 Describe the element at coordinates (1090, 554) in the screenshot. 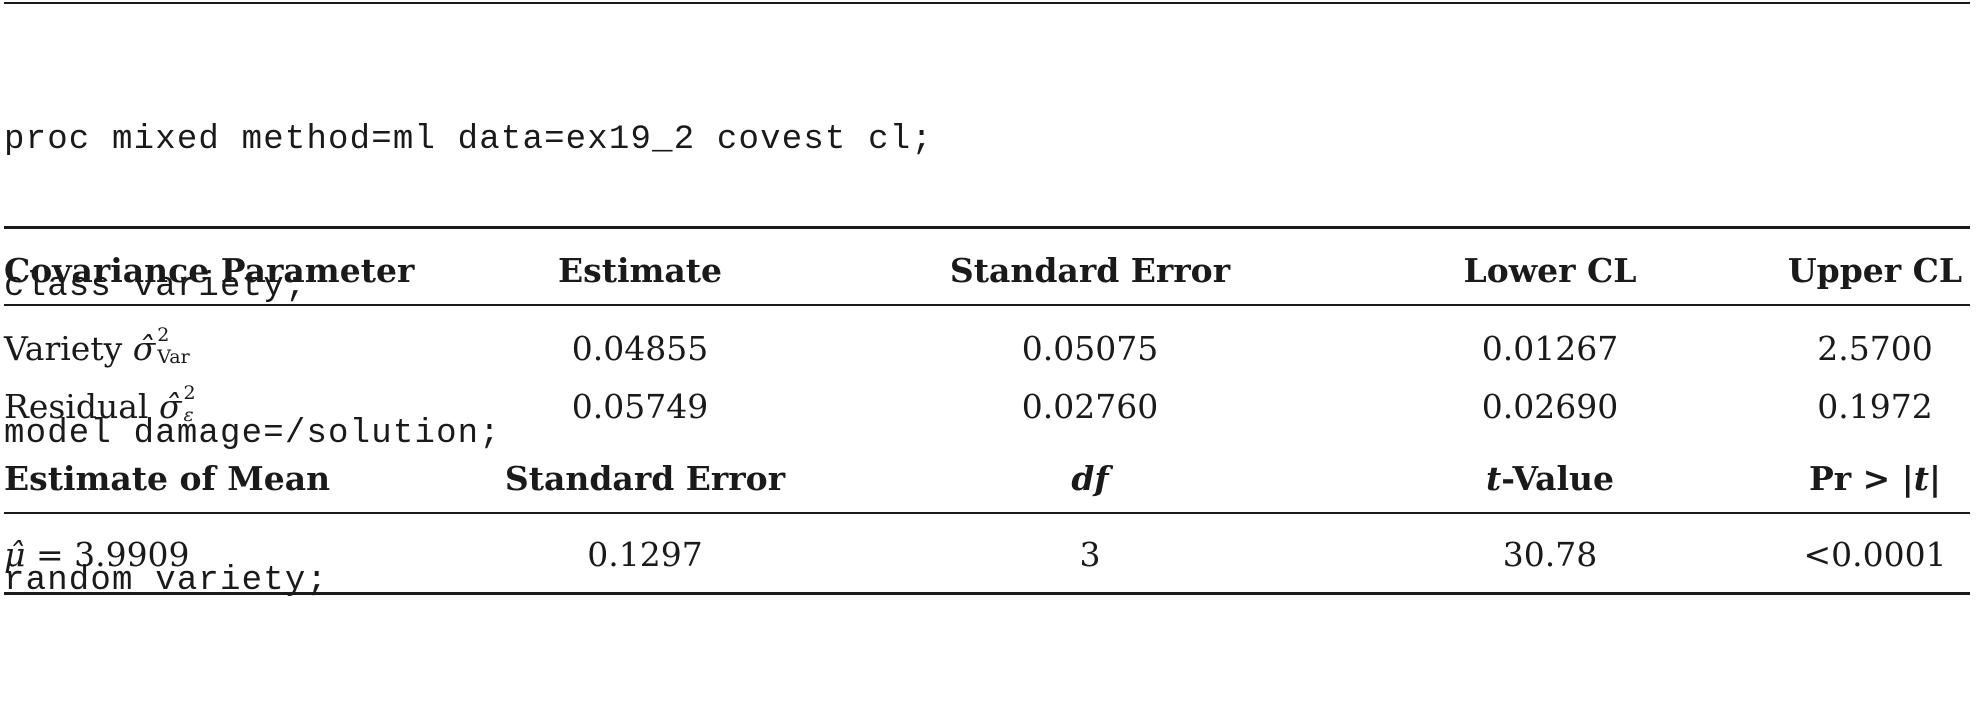

I see `df-value: 3` at that location.